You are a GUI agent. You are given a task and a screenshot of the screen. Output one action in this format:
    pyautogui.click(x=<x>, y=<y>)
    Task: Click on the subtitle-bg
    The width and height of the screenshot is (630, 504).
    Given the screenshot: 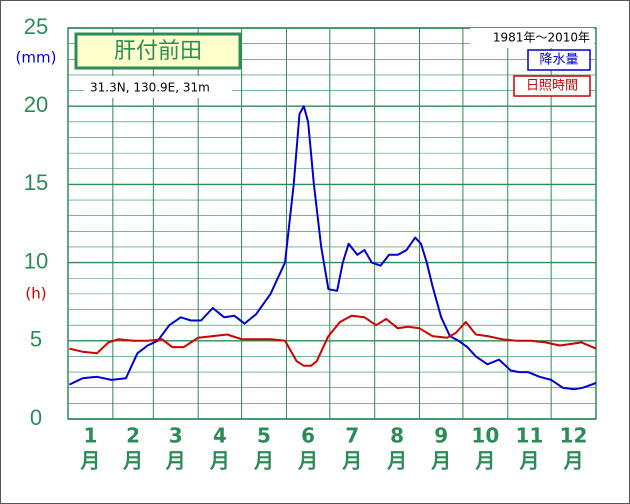 What is the action you would take?
    pyautogui.click(x=158, y=87)
    